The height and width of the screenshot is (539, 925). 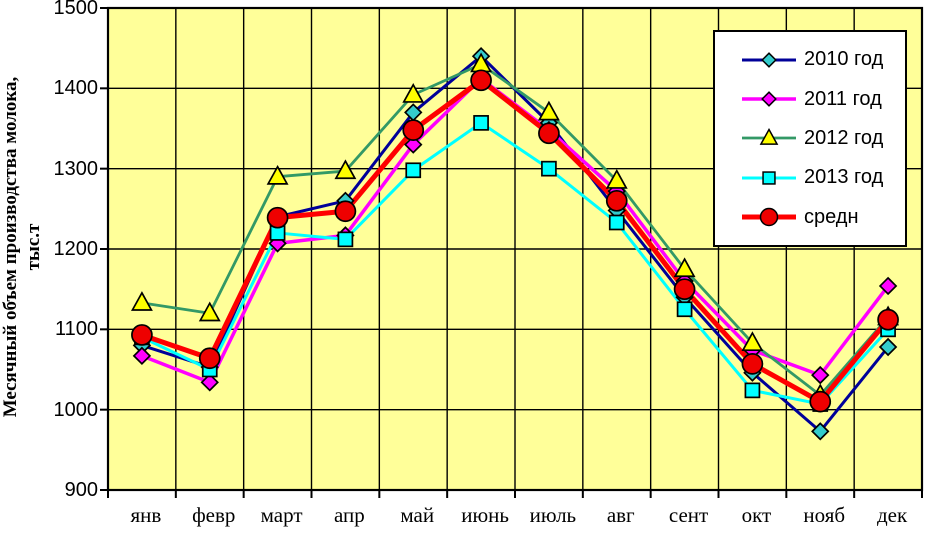 What do you see at coordinates (76, 249) in the screenshot?
I see `y-tick-label: 1200` at bounding box center [76, 249].